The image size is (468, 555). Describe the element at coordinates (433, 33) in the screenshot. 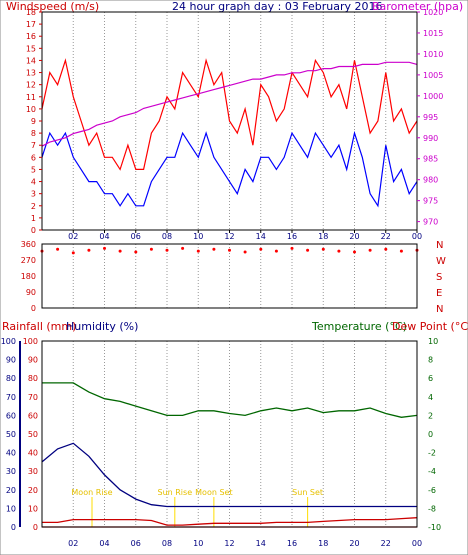

I see `barometer-y-tick-label: 1015` at that location.